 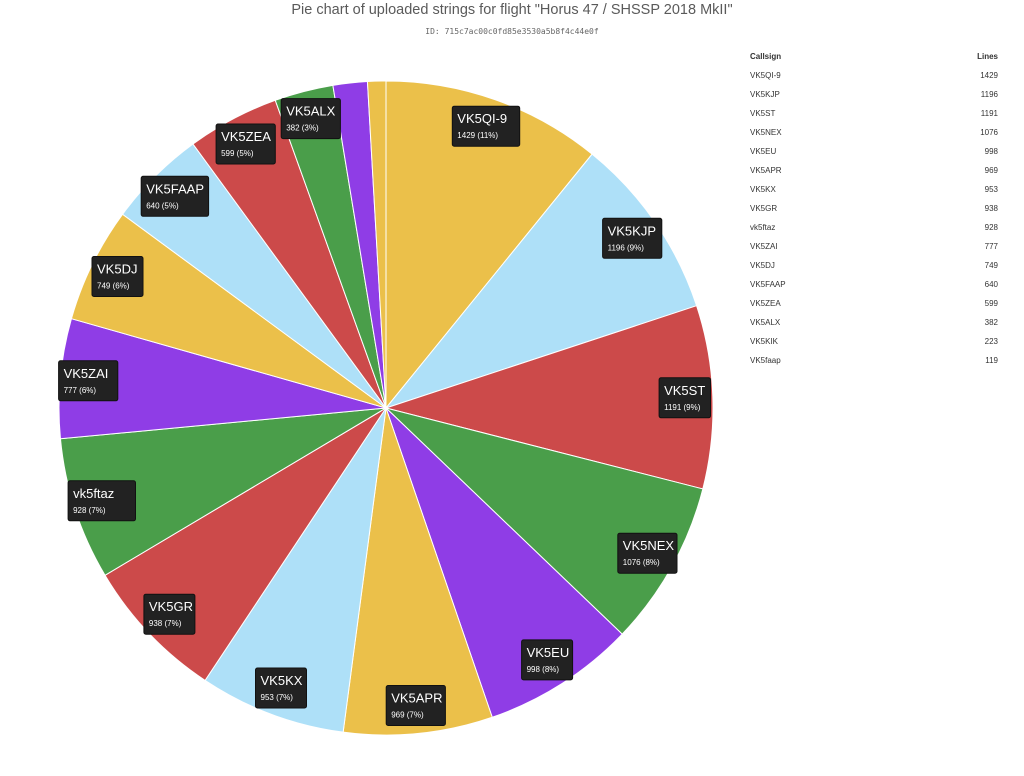 What do you see at coordinates (682, 407) in the screenshot?
I see `slice-label-value: 1191 (9%)` at bounding box center [682, 407].